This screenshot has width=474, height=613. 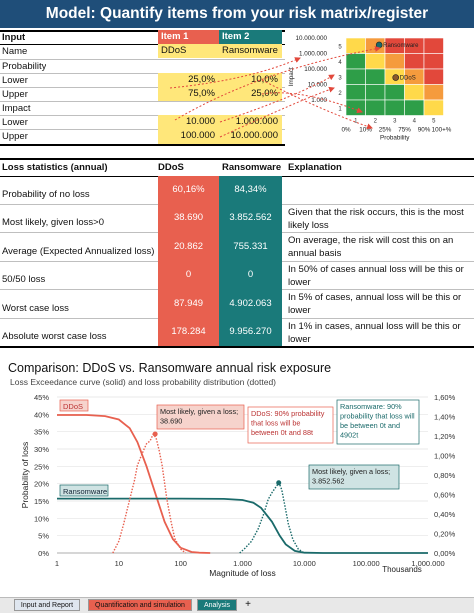 I want to click on arrow-item1, so click(x=235, y=73).